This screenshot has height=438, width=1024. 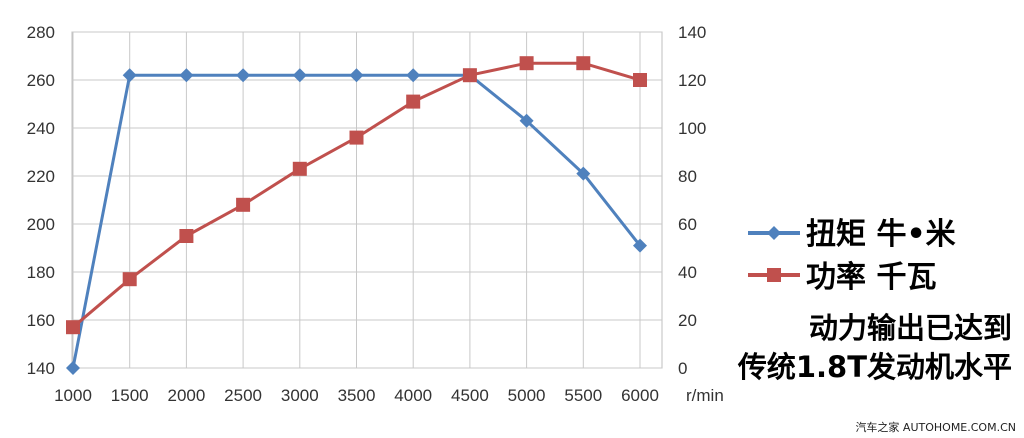 What do you see at coordinates (687, 176) in the screenshot?
I see `y-right-tick-label: 80` at bounding box center [687, 176].